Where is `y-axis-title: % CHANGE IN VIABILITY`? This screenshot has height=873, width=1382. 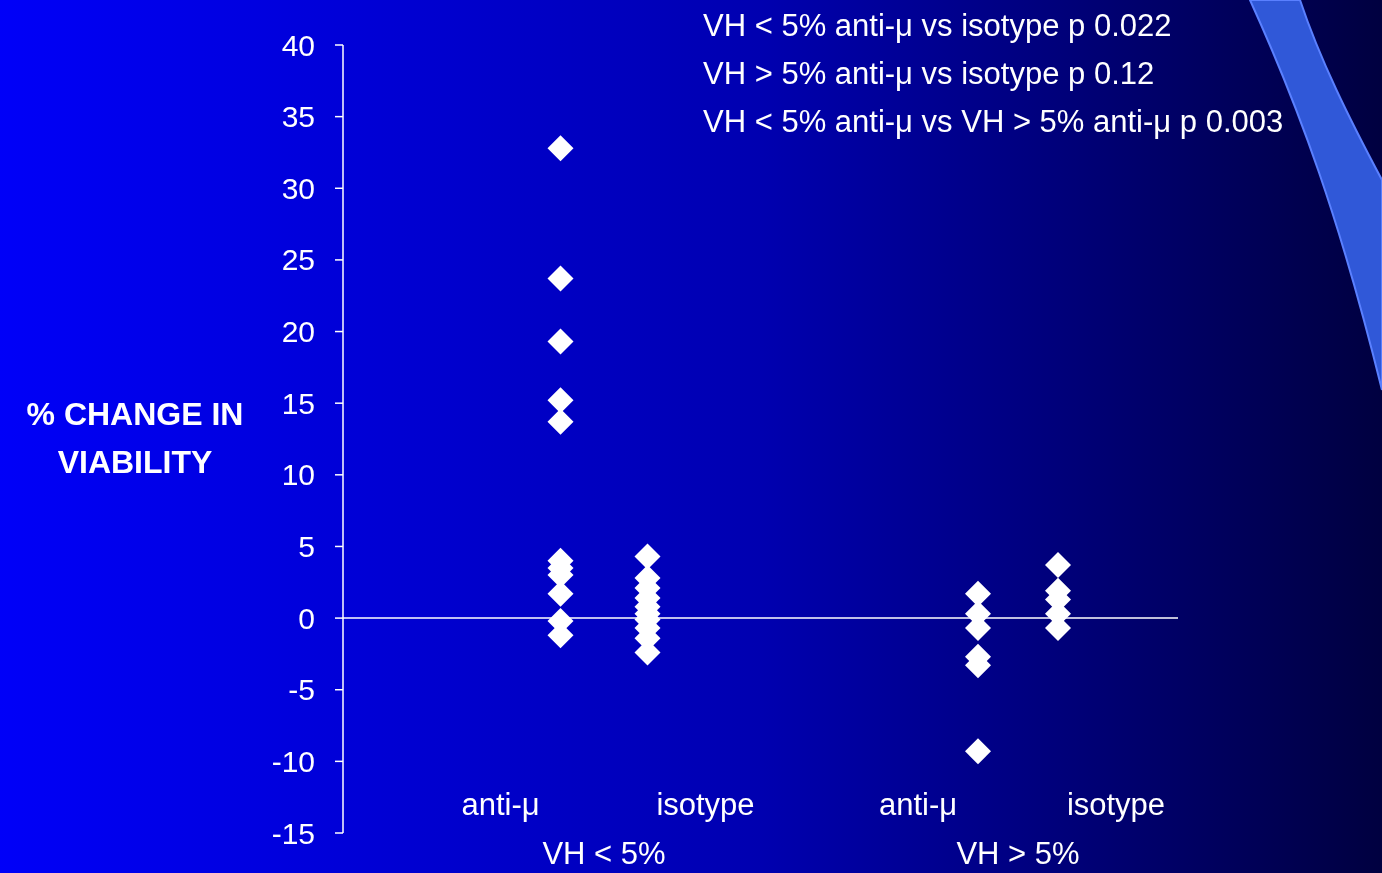 y-axis-title: % CHANGE IN VIABILITY is located at coordinates (135, 438).